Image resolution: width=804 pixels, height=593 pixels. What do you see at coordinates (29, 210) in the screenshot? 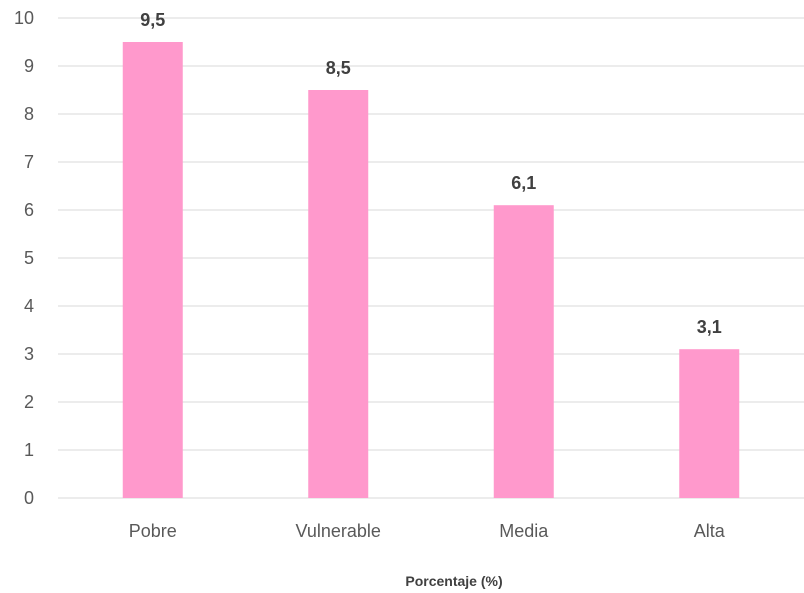
I see `y-tick-label: 6` at bounding box center [29, 210].